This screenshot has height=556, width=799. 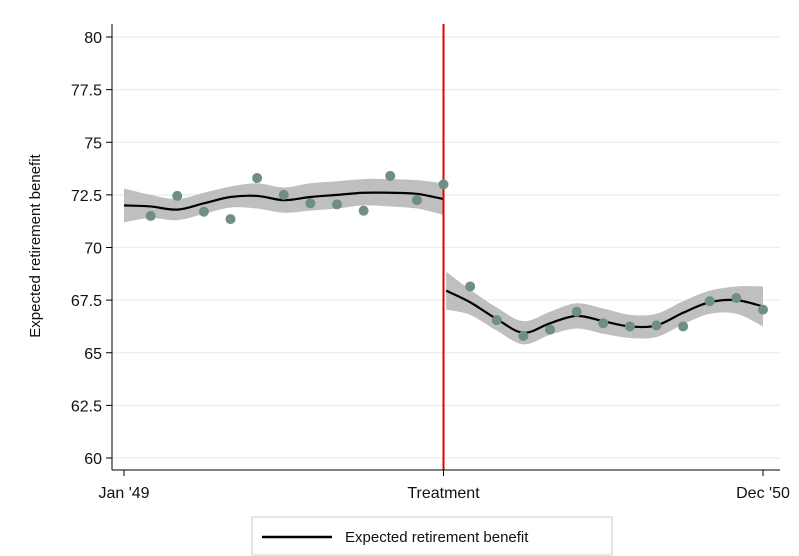 I want to click on x-tick-label: Dec '50, so click(x=763, y=493).